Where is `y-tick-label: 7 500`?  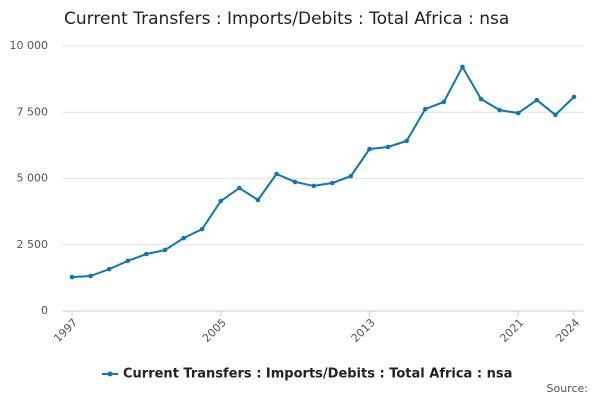 y-tick-label: 7 500 is located at coordinates (33, 111).